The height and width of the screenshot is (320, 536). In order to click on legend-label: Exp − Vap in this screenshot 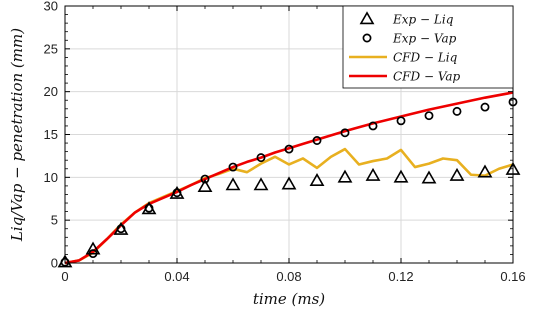, I will do `click(424, 39)`.